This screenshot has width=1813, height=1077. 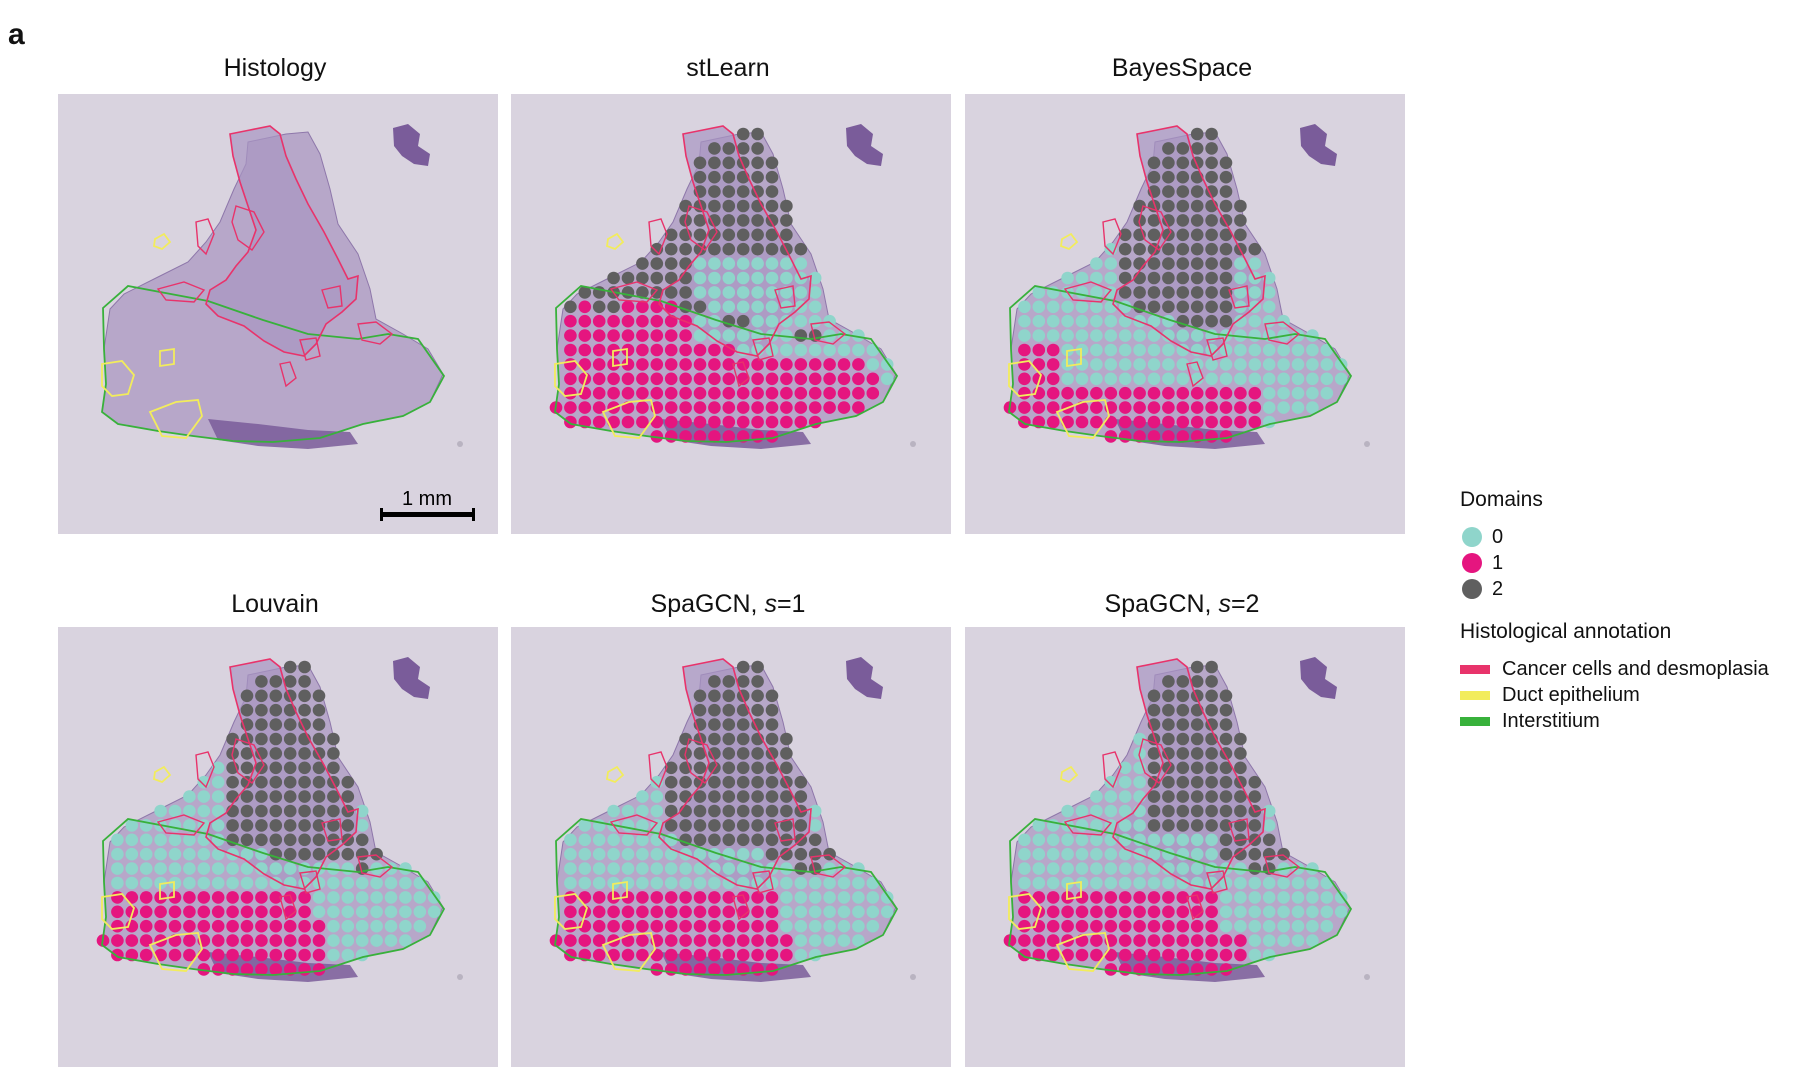 What do you see at coordinates (728, 68) in the screenshot?
I see `panel-title-stlearn: stLearn` at bounding box center [728, 68].